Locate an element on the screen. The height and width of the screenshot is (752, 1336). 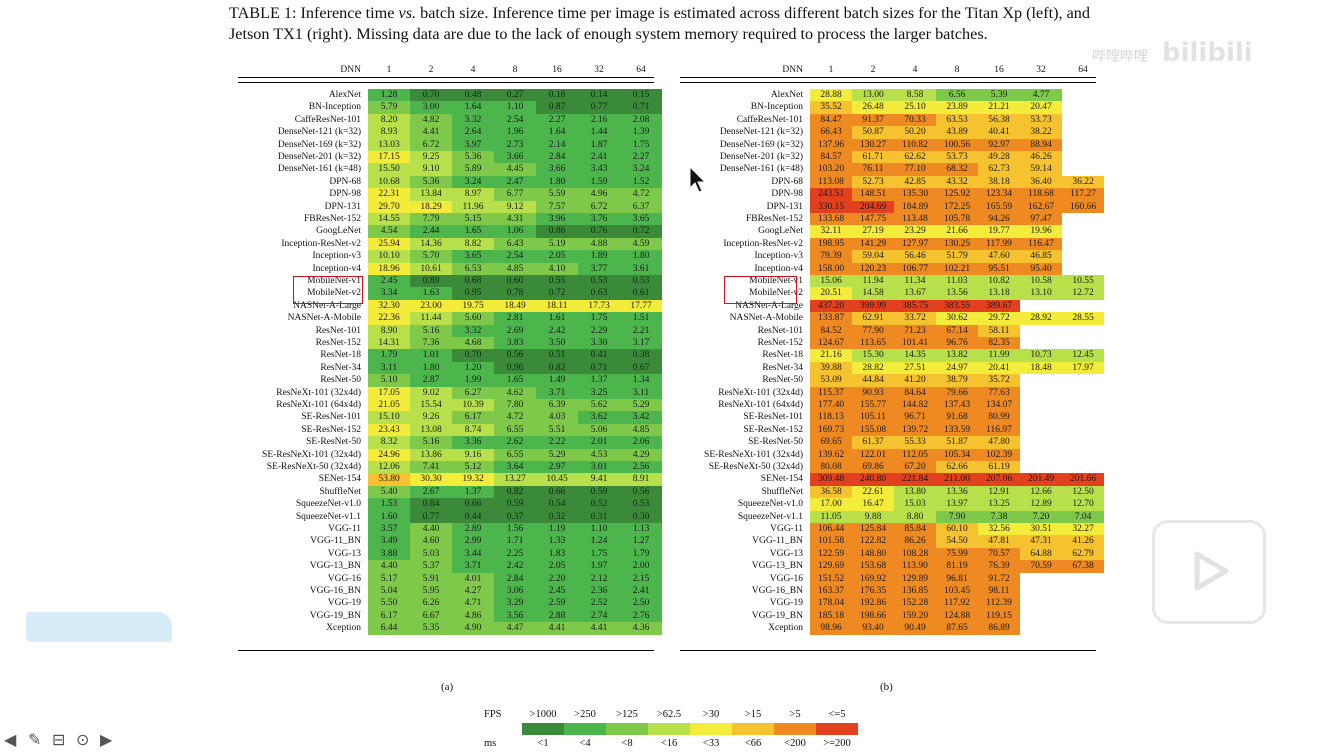
table-cell: 3.32 is located at coordinates (473, 330).